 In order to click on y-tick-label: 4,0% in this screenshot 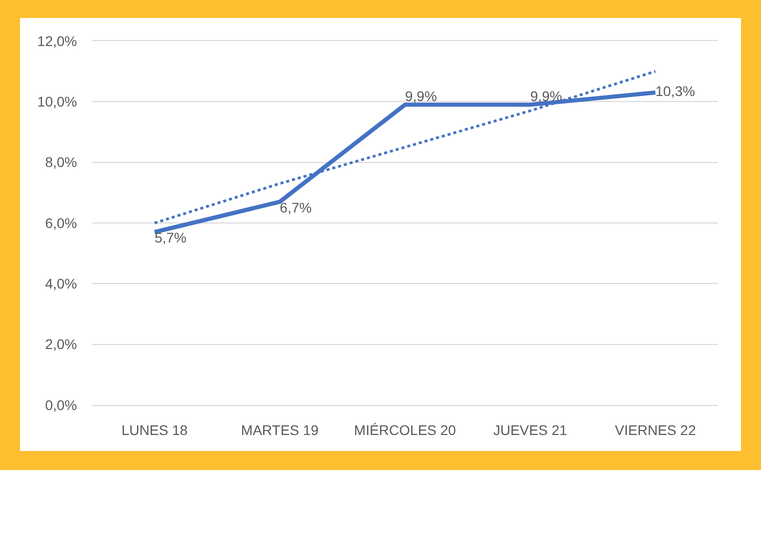, I will do `click(61, 284)`.